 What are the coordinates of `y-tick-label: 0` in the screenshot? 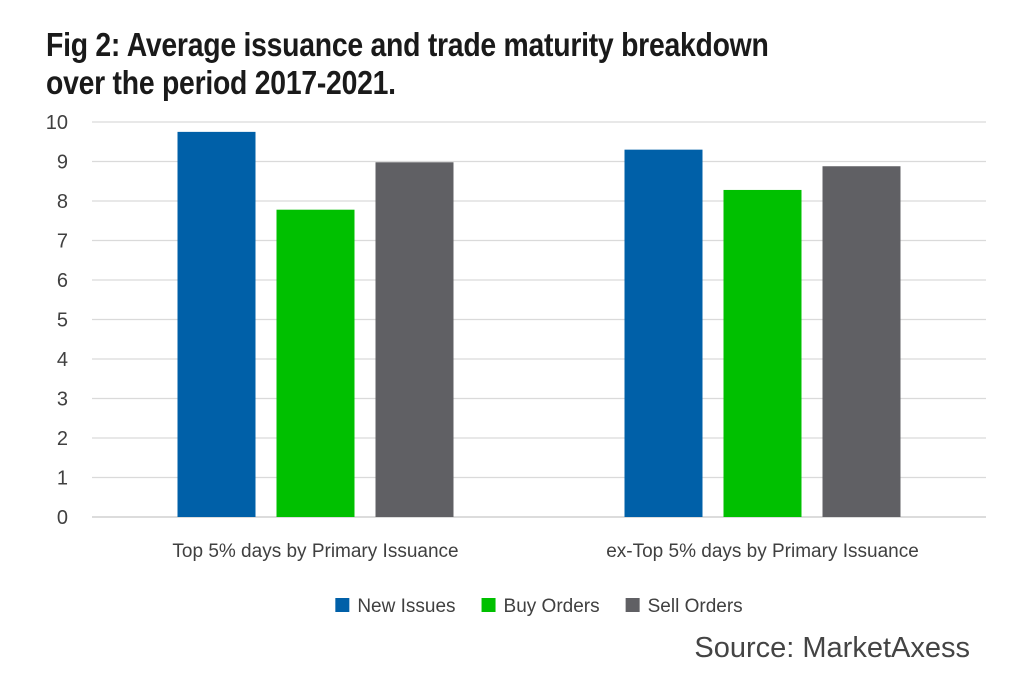 It's located at (62, 518).